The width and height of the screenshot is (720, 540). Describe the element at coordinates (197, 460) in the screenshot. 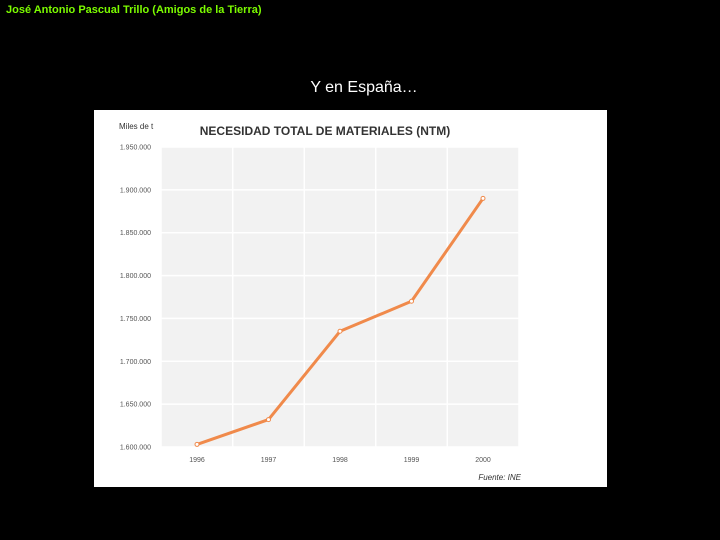

I see `x-tick-label: 1996` at that location.